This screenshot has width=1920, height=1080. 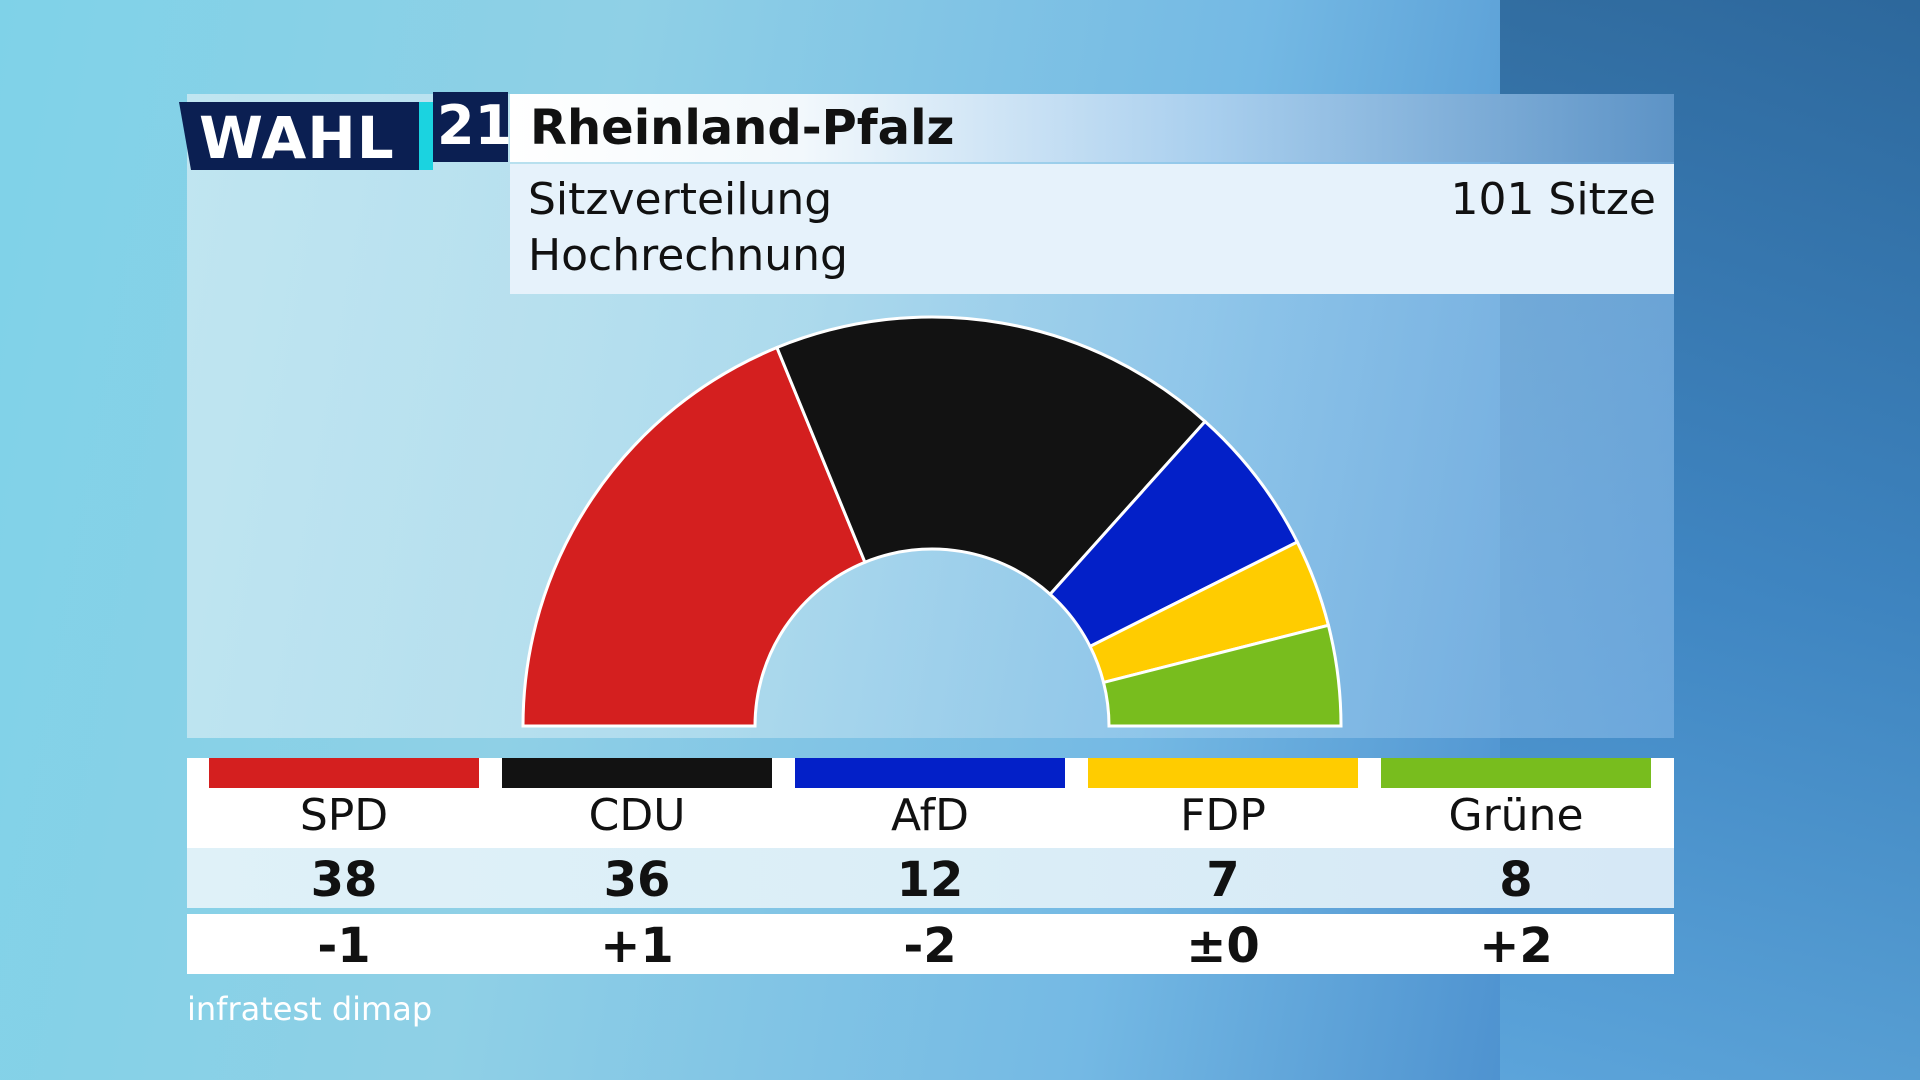 I want to click on total-seats-label: 101 Sitze, so click(x=1553, y=199).